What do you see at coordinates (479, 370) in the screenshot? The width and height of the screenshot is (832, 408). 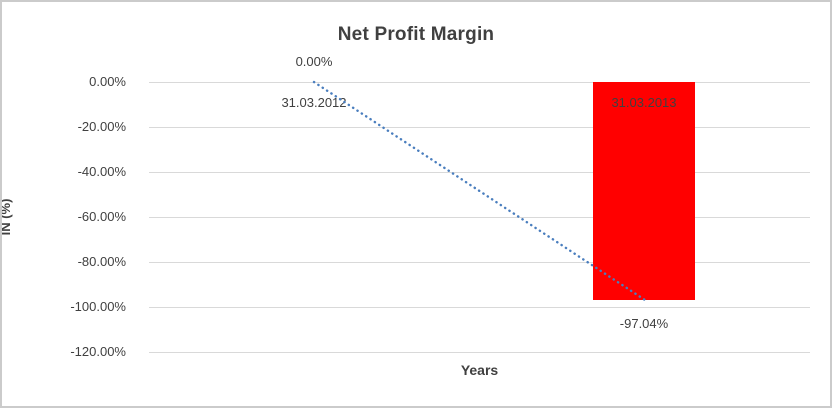 I see `x-axis-title: Years` at bounding box center [479, 370].